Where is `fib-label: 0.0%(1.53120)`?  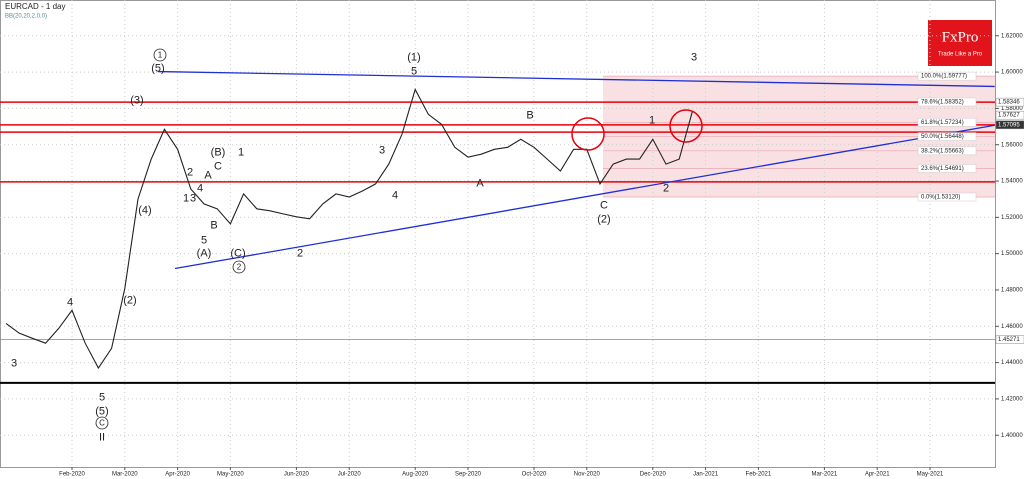 fib-label: 0.0%(1.53120) is located at coordinates (940, 198).